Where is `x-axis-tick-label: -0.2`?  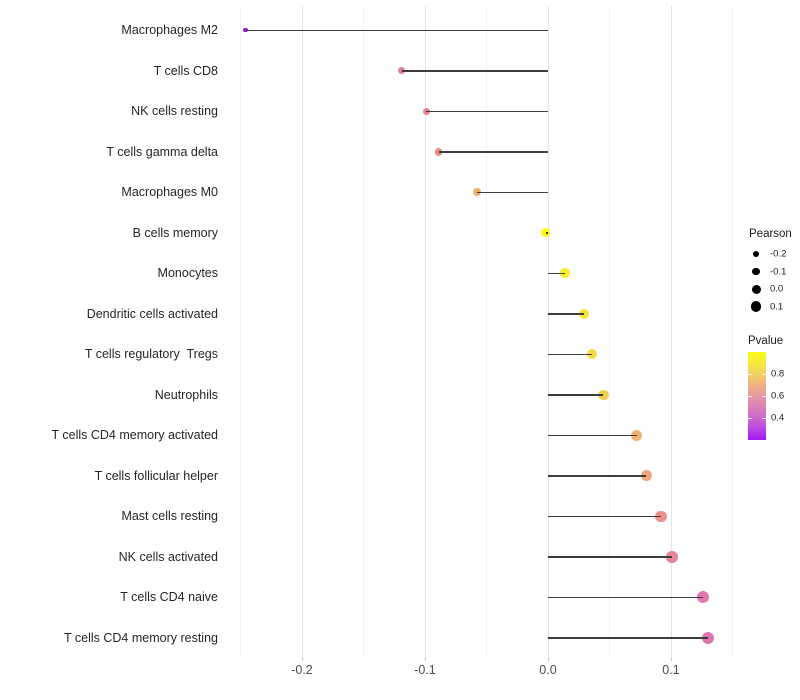
x-axis-tick-label: -0.2 is located at coordinates (302, 670).